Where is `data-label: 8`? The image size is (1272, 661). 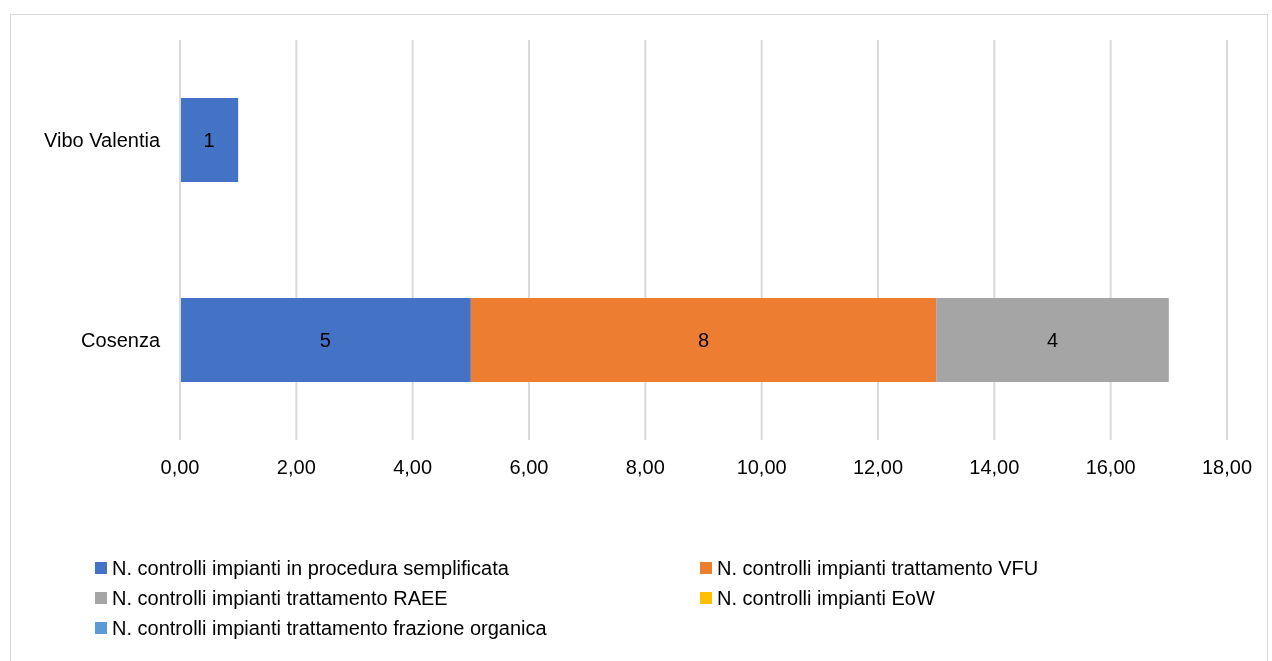
data-label: 8 is located at coordinates (703, 340).